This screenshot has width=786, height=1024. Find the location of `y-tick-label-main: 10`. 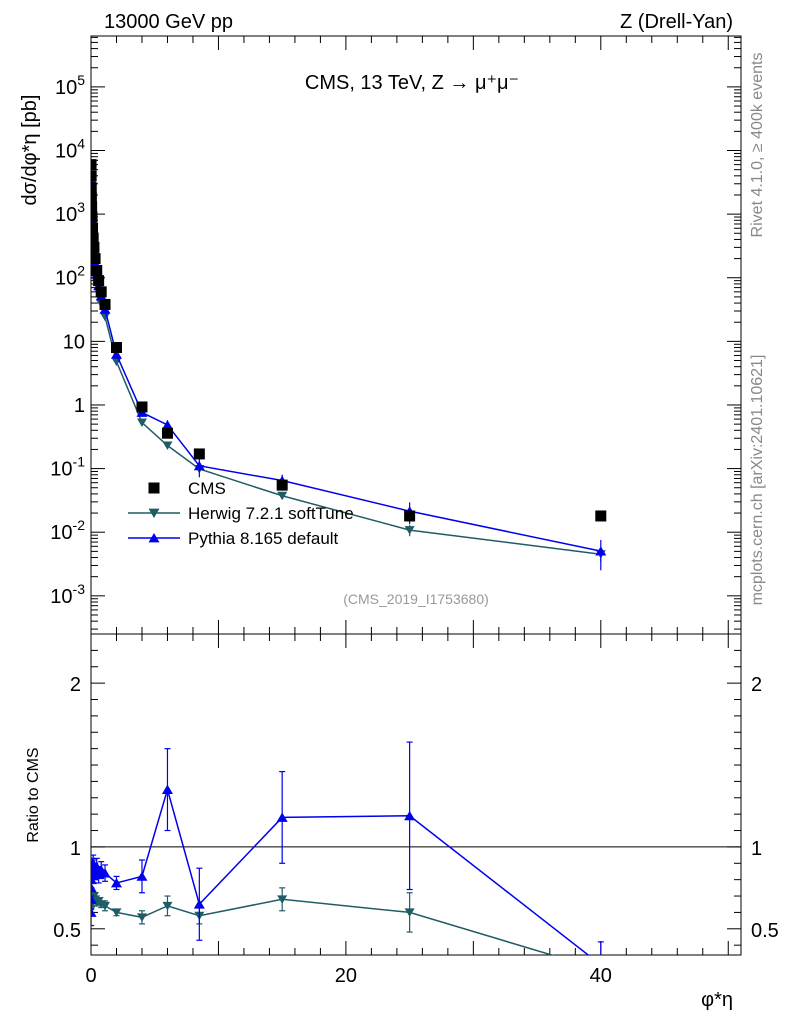

y-tick-label-main: 10 is located at coordinates (74, 342).